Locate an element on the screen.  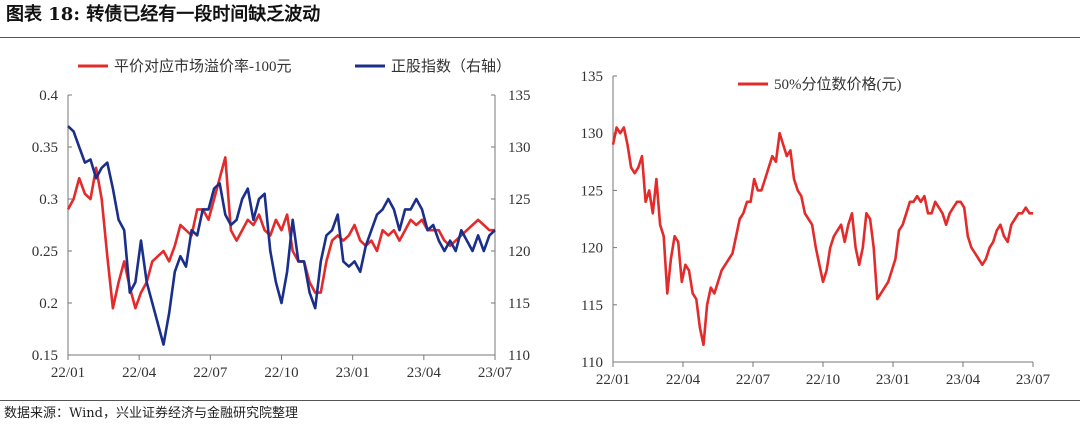
y-tick-label-right: 110 is located at coordinates (519, 356).